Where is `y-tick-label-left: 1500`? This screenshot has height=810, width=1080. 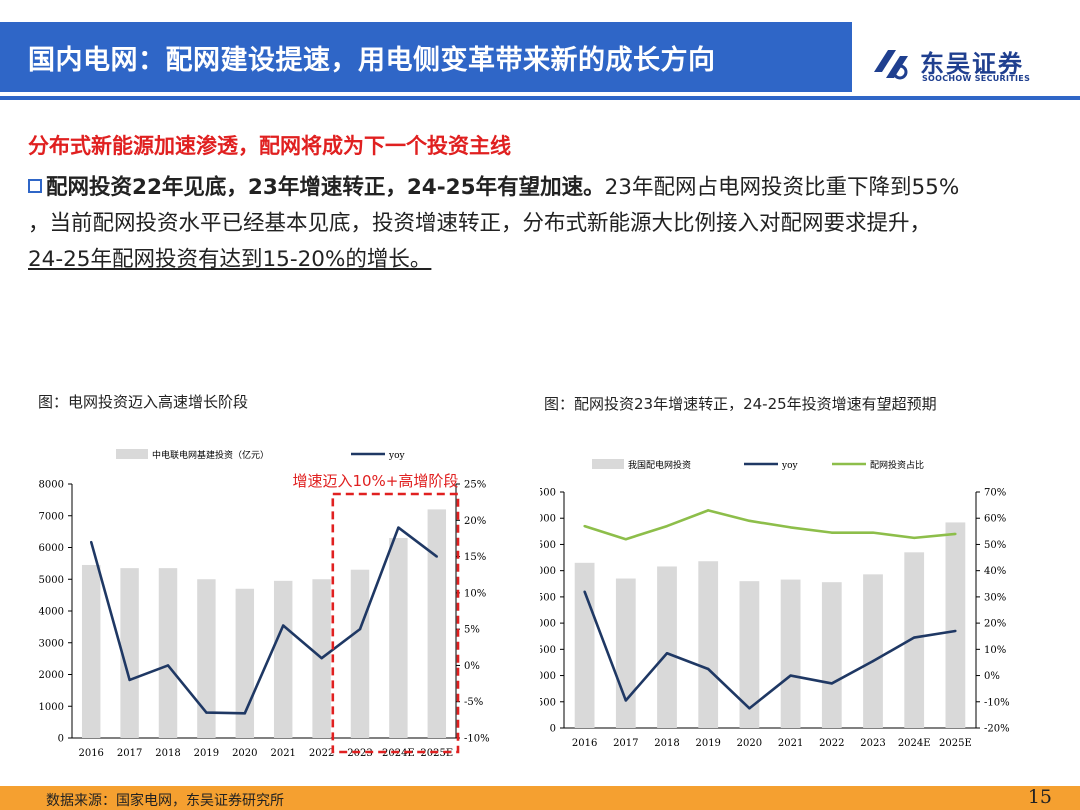 y-tick-label-left: 1500 is located at coordinates (548, 650).